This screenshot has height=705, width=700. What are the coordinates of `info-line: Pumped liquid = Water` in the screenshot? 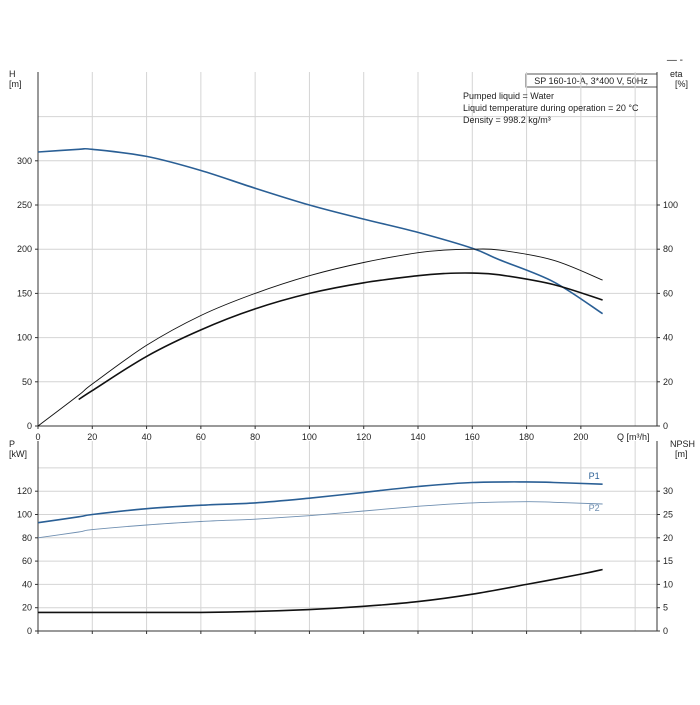 It's located at (508, 96).